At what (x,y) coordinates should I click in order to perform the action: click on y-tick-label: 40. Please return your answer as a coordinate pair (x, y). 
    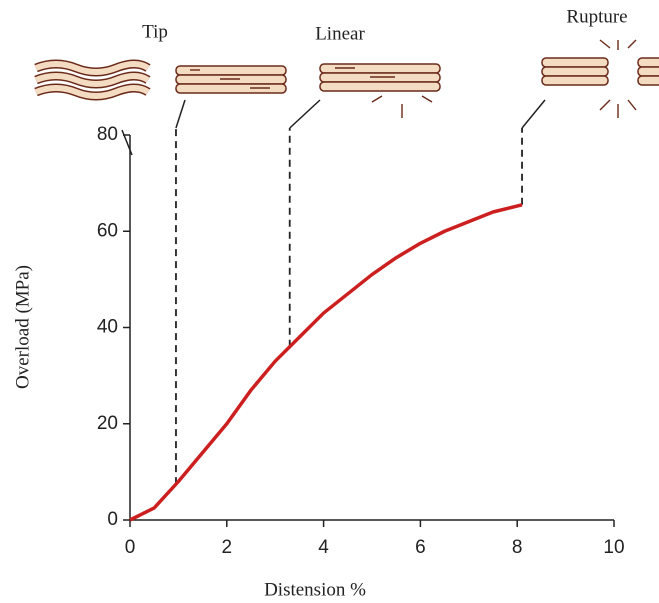
    Looking at the image, I should click on (107, 327).